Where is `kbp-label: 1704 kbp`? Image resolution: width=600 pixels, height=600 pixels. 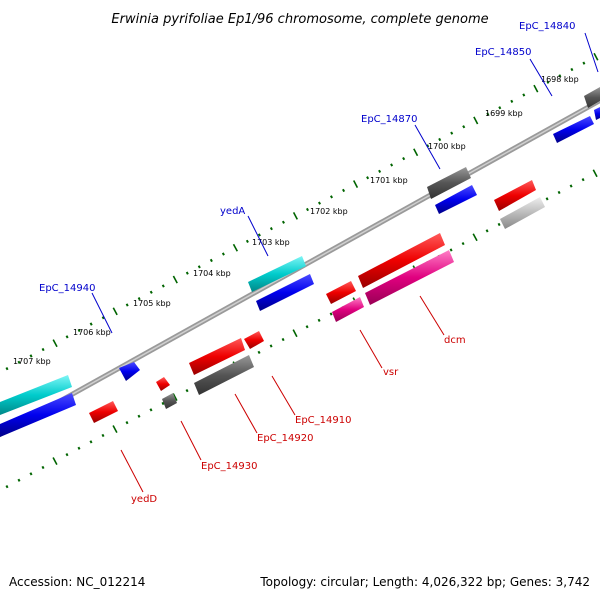
kbp-label: 1704 kbp is located at coordinates (212, 273).